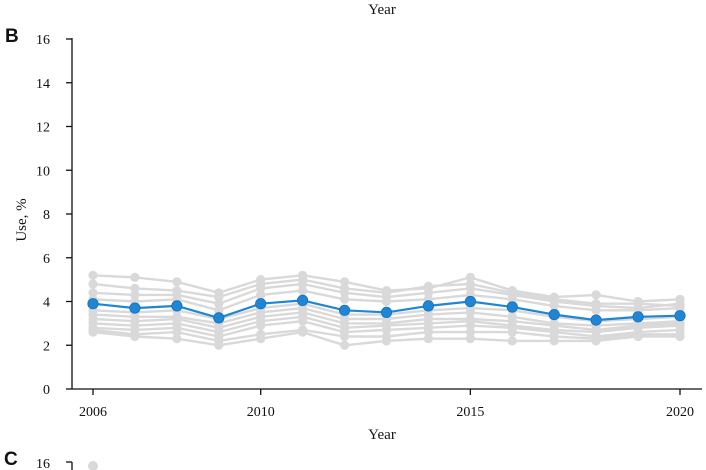 This screenshot has width=706, height=470. Describe the element at coordinates (470, 412) in the screenshot. I see `x-tick-label: 2015` at that location.